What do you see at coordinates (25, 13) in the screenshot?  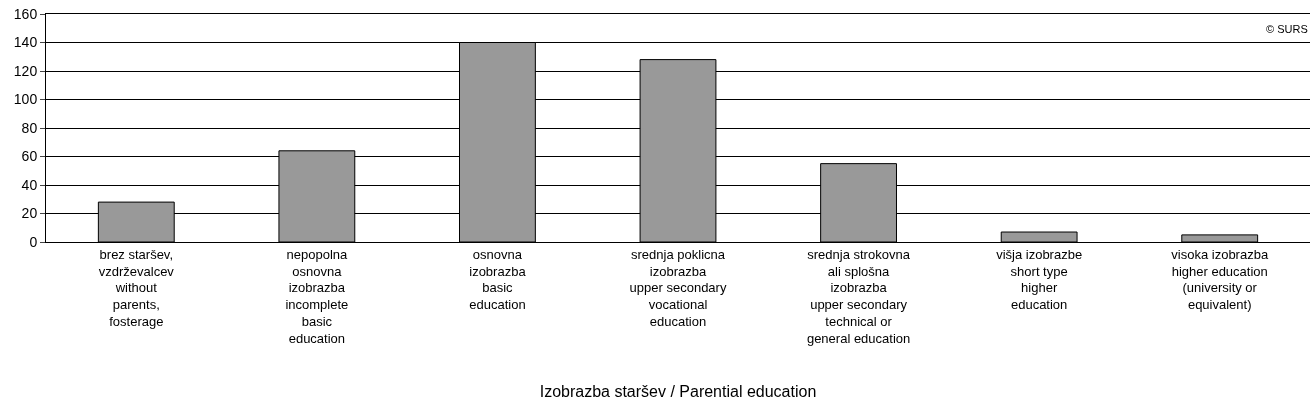 I see `y-tick-label: 160` at bounding box center [25, 13].